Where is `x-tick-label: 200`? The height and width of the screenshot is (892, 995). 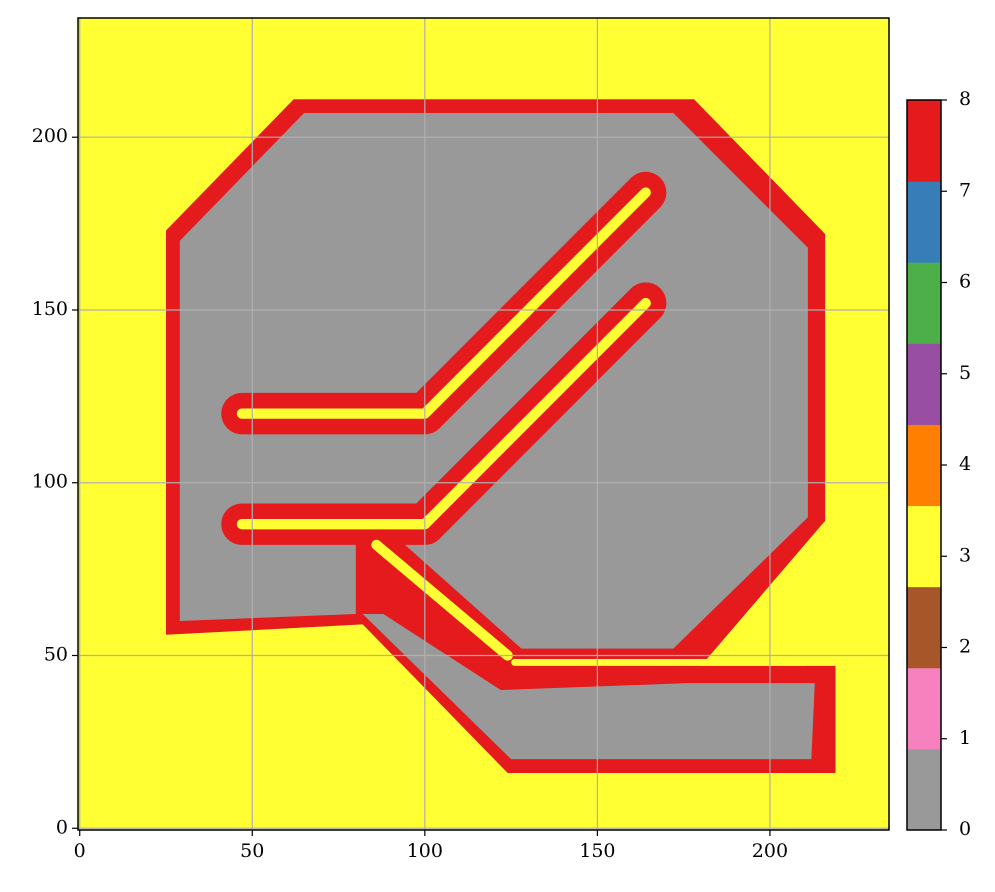
x-tick-label: 200 is located at coordinates (770, 851).